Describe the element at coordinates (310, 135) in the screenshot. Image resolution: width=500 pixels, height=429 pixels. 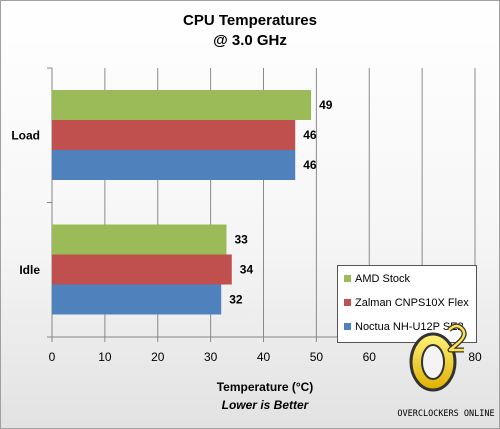
I see `data-label-load-1: 46` at that location.